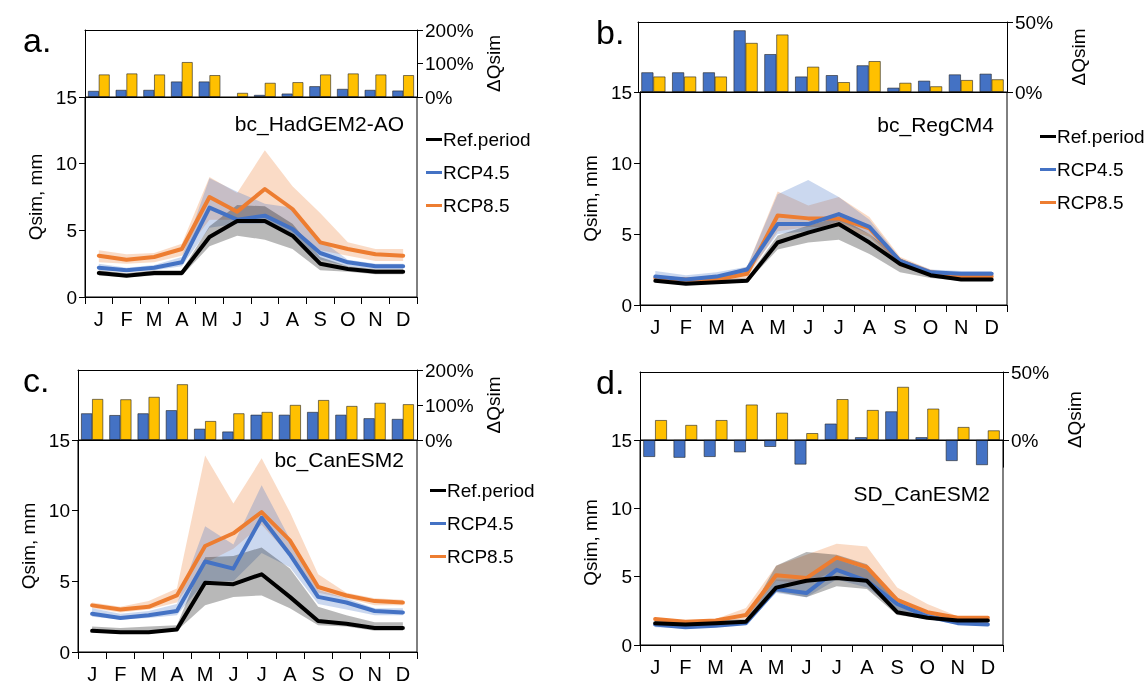 This screenshot has width=1146, height=686. I want to click on text: bc_HadGEM2-AO, so click(319, 124).